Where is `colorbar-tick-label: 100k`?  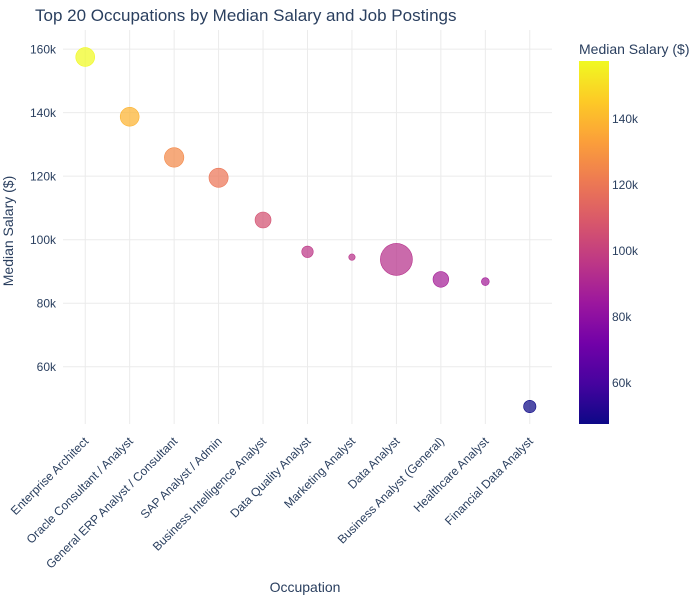 colorbar-tick-label: 100k is located at coordinates (625, 251).